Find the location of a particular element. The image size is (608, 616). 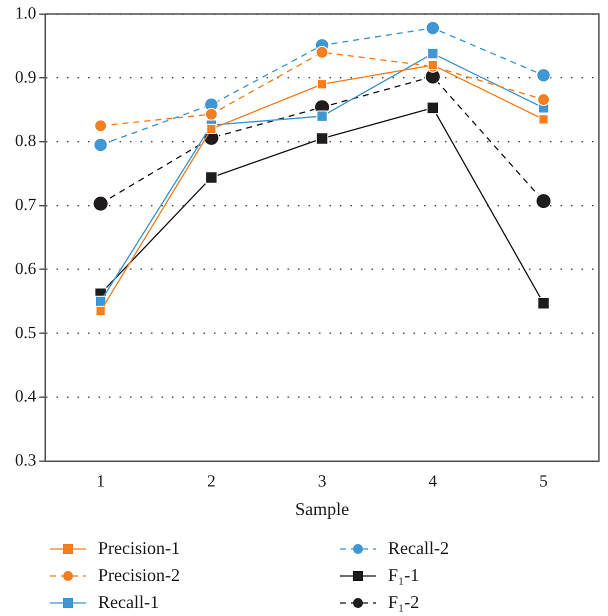

legend-label: Precision-2 is located at coordinates (139, 575).